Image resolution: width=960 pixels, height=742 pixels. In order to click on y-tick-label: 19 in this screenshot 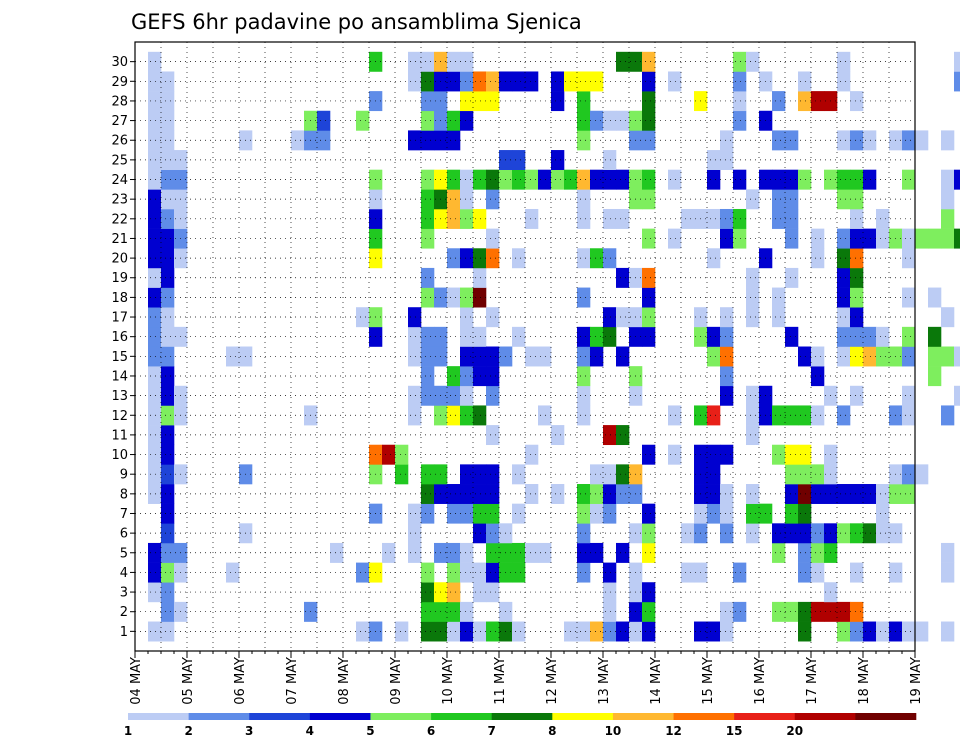, I will do `click(119, 278)`.